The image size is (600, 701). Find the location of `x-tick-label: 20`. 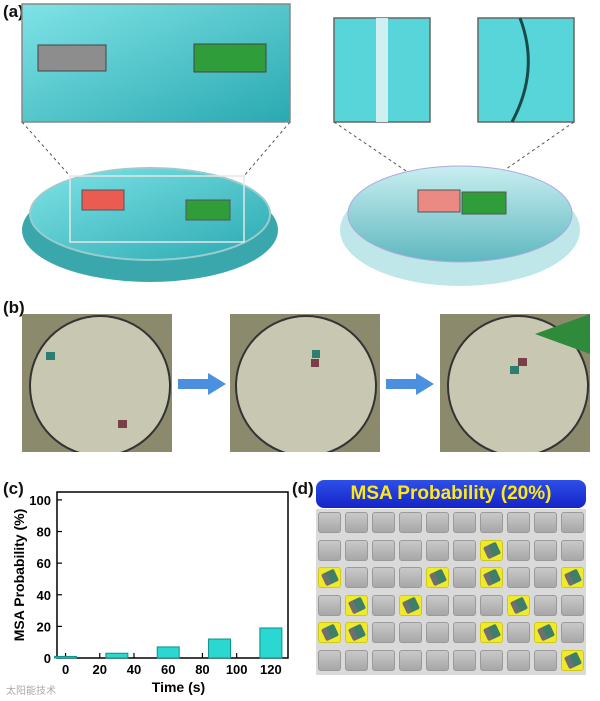

x-tick-label: 20 is located at coordinates (100, 669).